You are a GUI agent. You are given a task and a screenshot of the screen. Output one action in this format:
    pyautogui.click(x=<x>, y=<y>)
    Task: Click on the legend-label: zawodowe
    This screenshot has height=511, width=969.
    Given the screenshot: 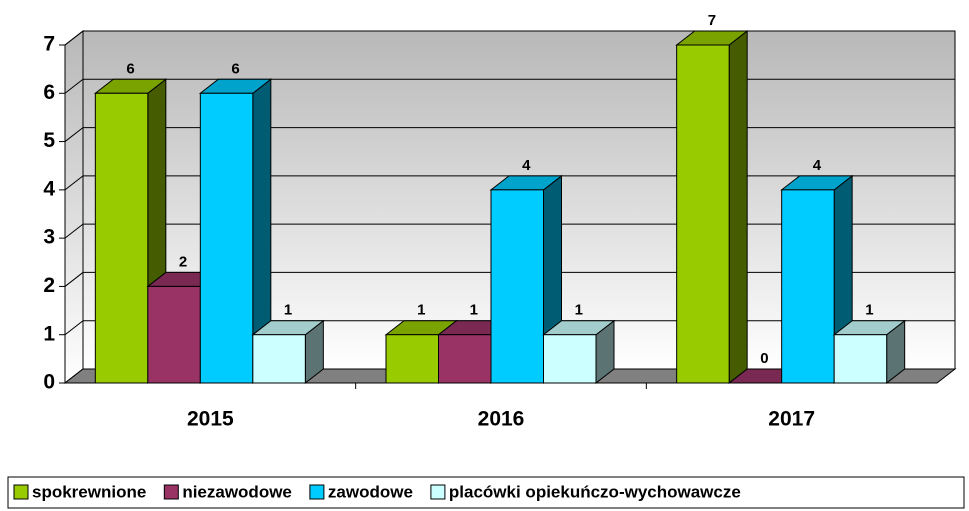 What is the action you would take?
    pyautogui.click(x=370, y=491)
    